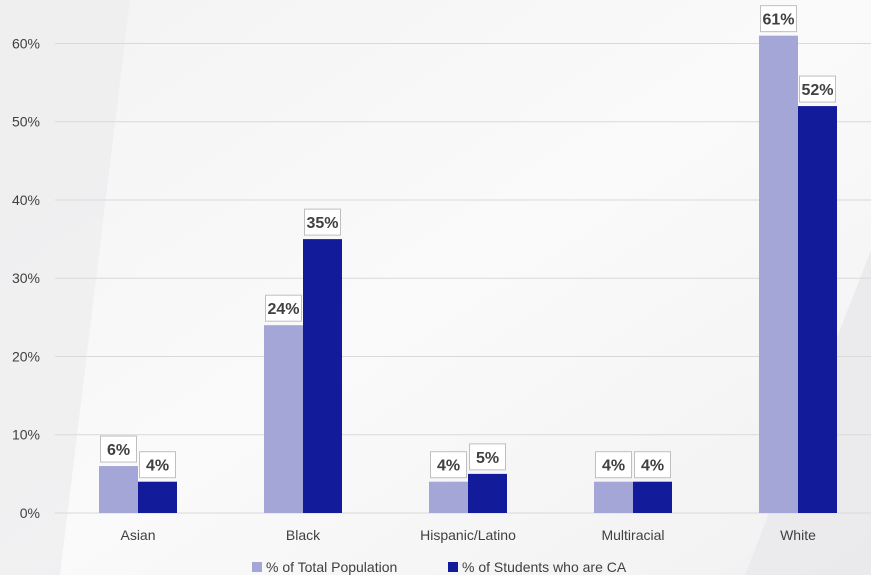  I want to click on y-tick-label: 30%, so click(26, 278).